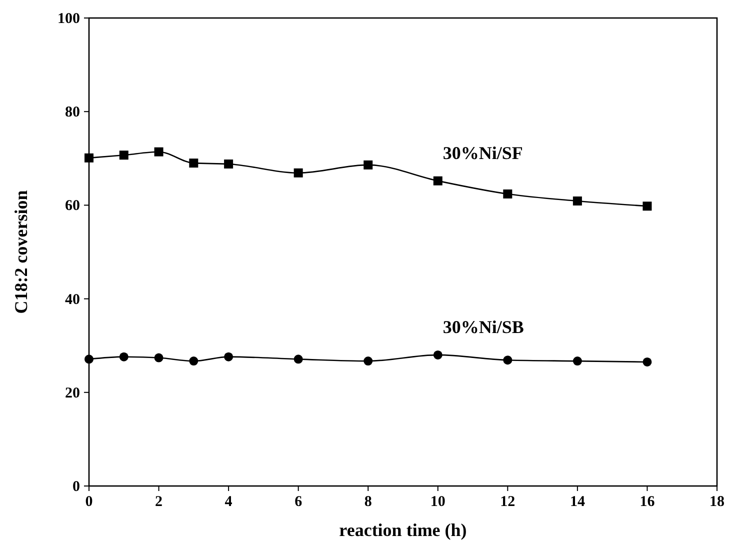  I want to click on y-tick-label: 100, so click(69, 19).